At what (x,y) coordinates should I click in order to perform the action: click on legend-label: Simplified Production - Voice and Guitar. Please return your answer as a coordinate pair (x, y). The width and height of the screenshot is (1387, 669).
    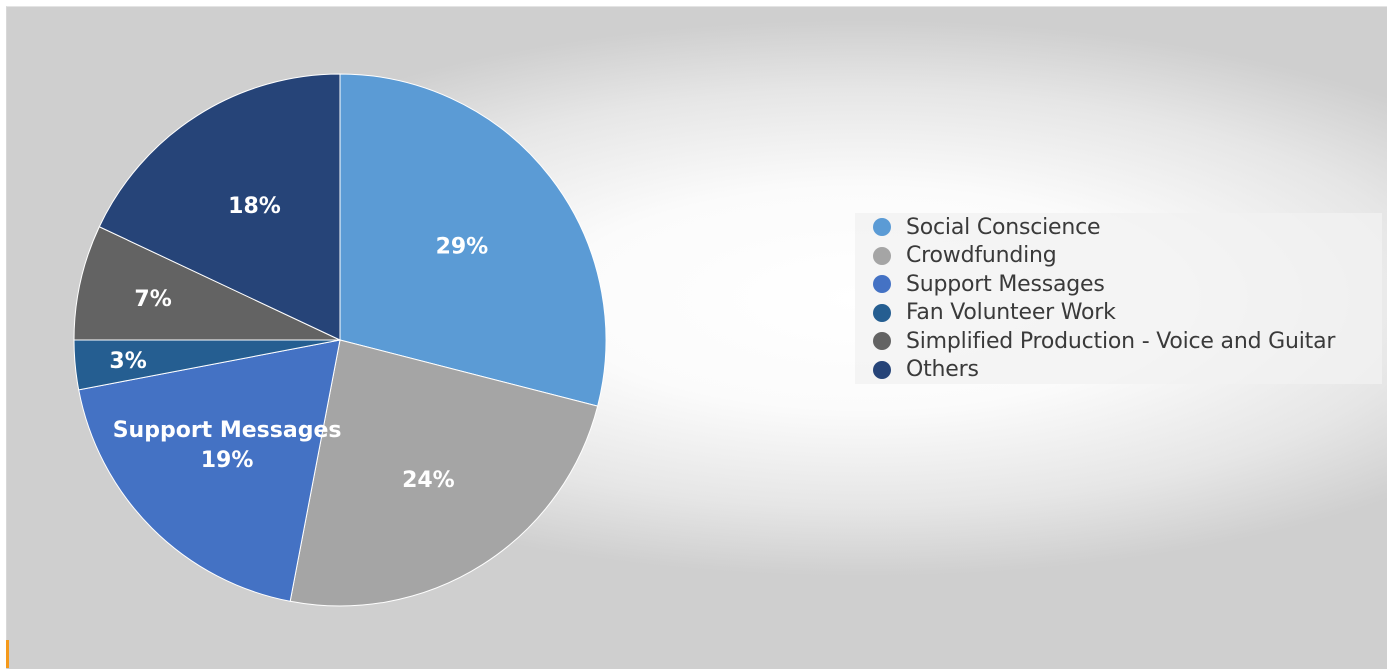
    Looking at the image, I should click on (1121, 341).